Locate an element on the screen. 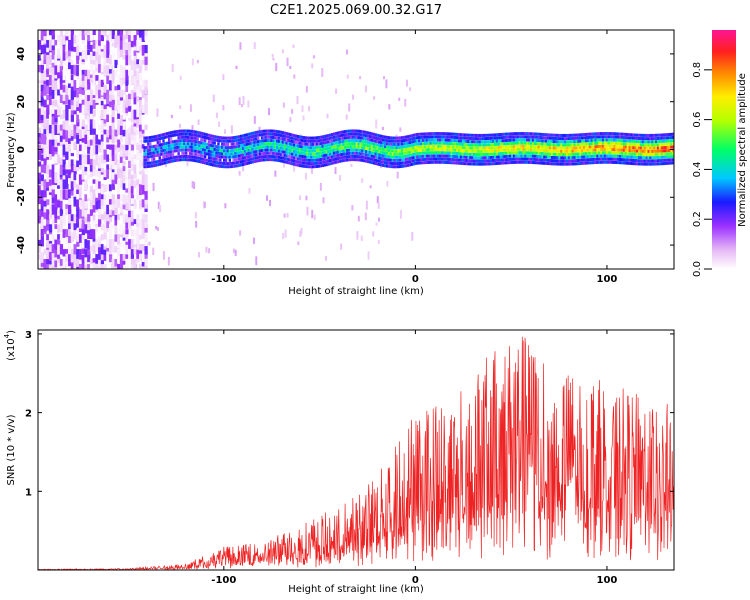 This screenshot has height=600, width=750. colorbar-label: Normalized spectral amplitude is located at coordinates (742, 150).